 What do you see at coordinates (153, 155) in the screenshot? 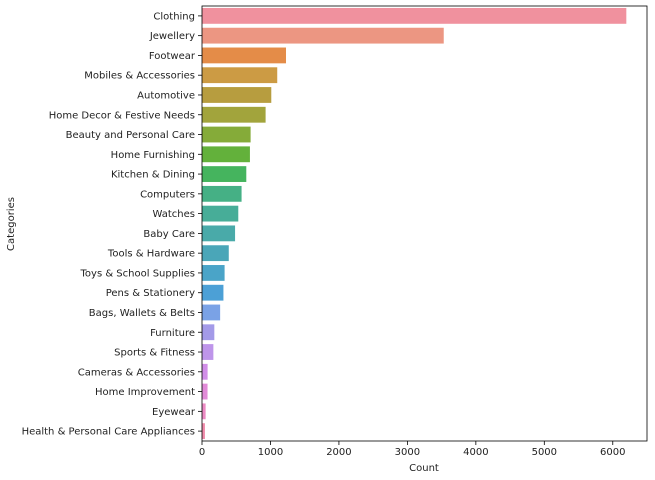
I see `y-tick-label: Home Furnishing` at bounding box center [153, 155].